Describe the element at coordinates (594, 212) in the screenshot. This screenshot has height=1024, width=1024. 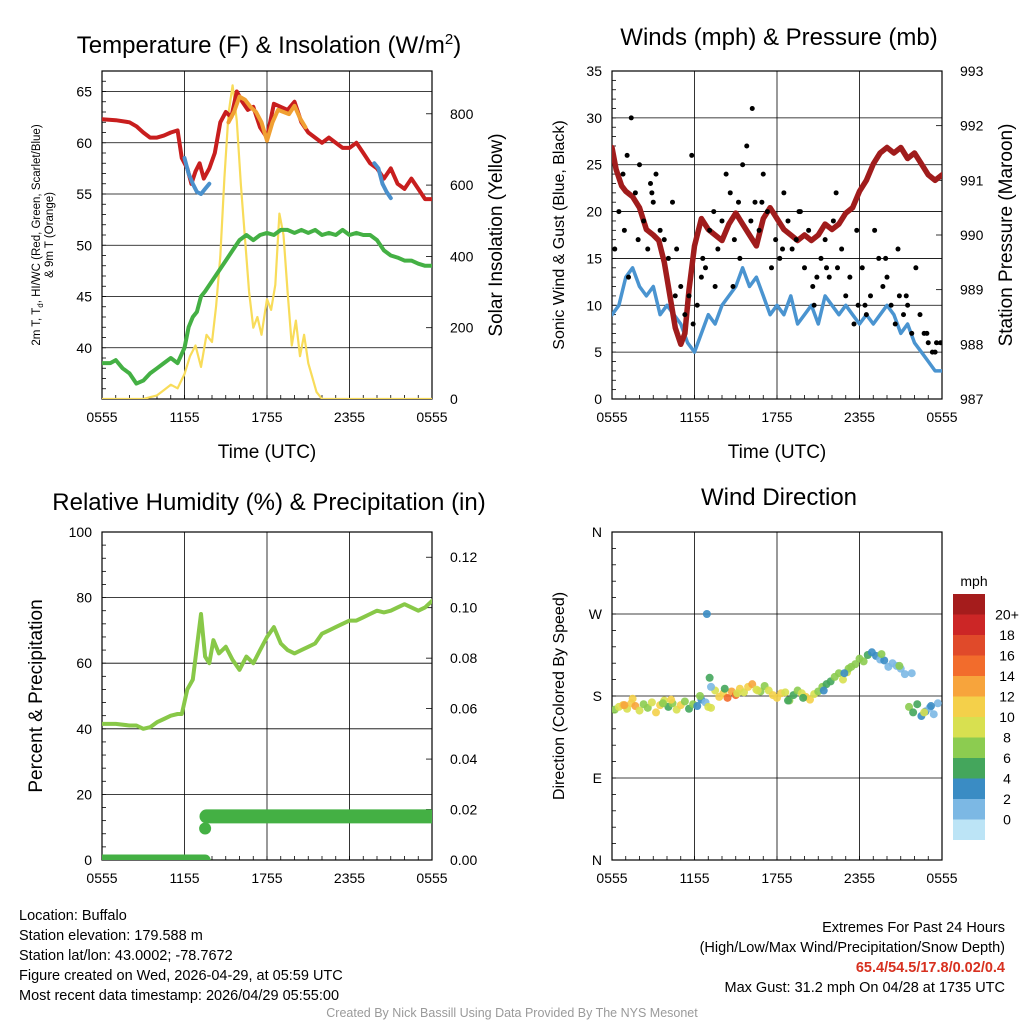
I see `winds-y-tick-label: 20` at that location.